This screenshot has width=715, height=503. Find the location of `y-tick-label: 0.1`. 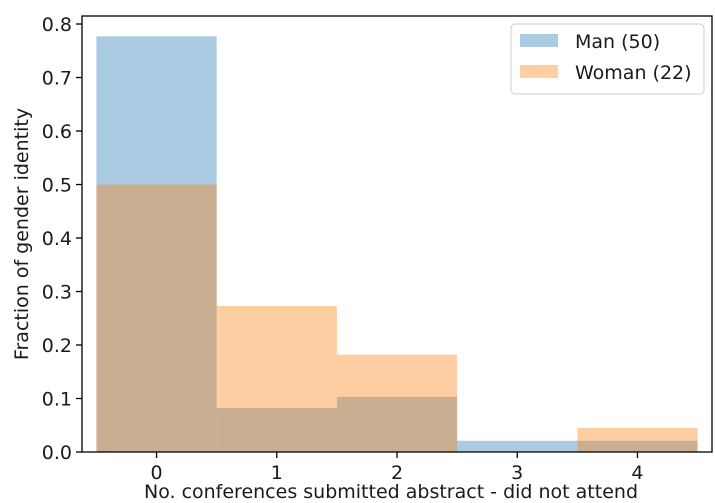

y-tick-label: 0.1 is located at coordinates (57, 400).